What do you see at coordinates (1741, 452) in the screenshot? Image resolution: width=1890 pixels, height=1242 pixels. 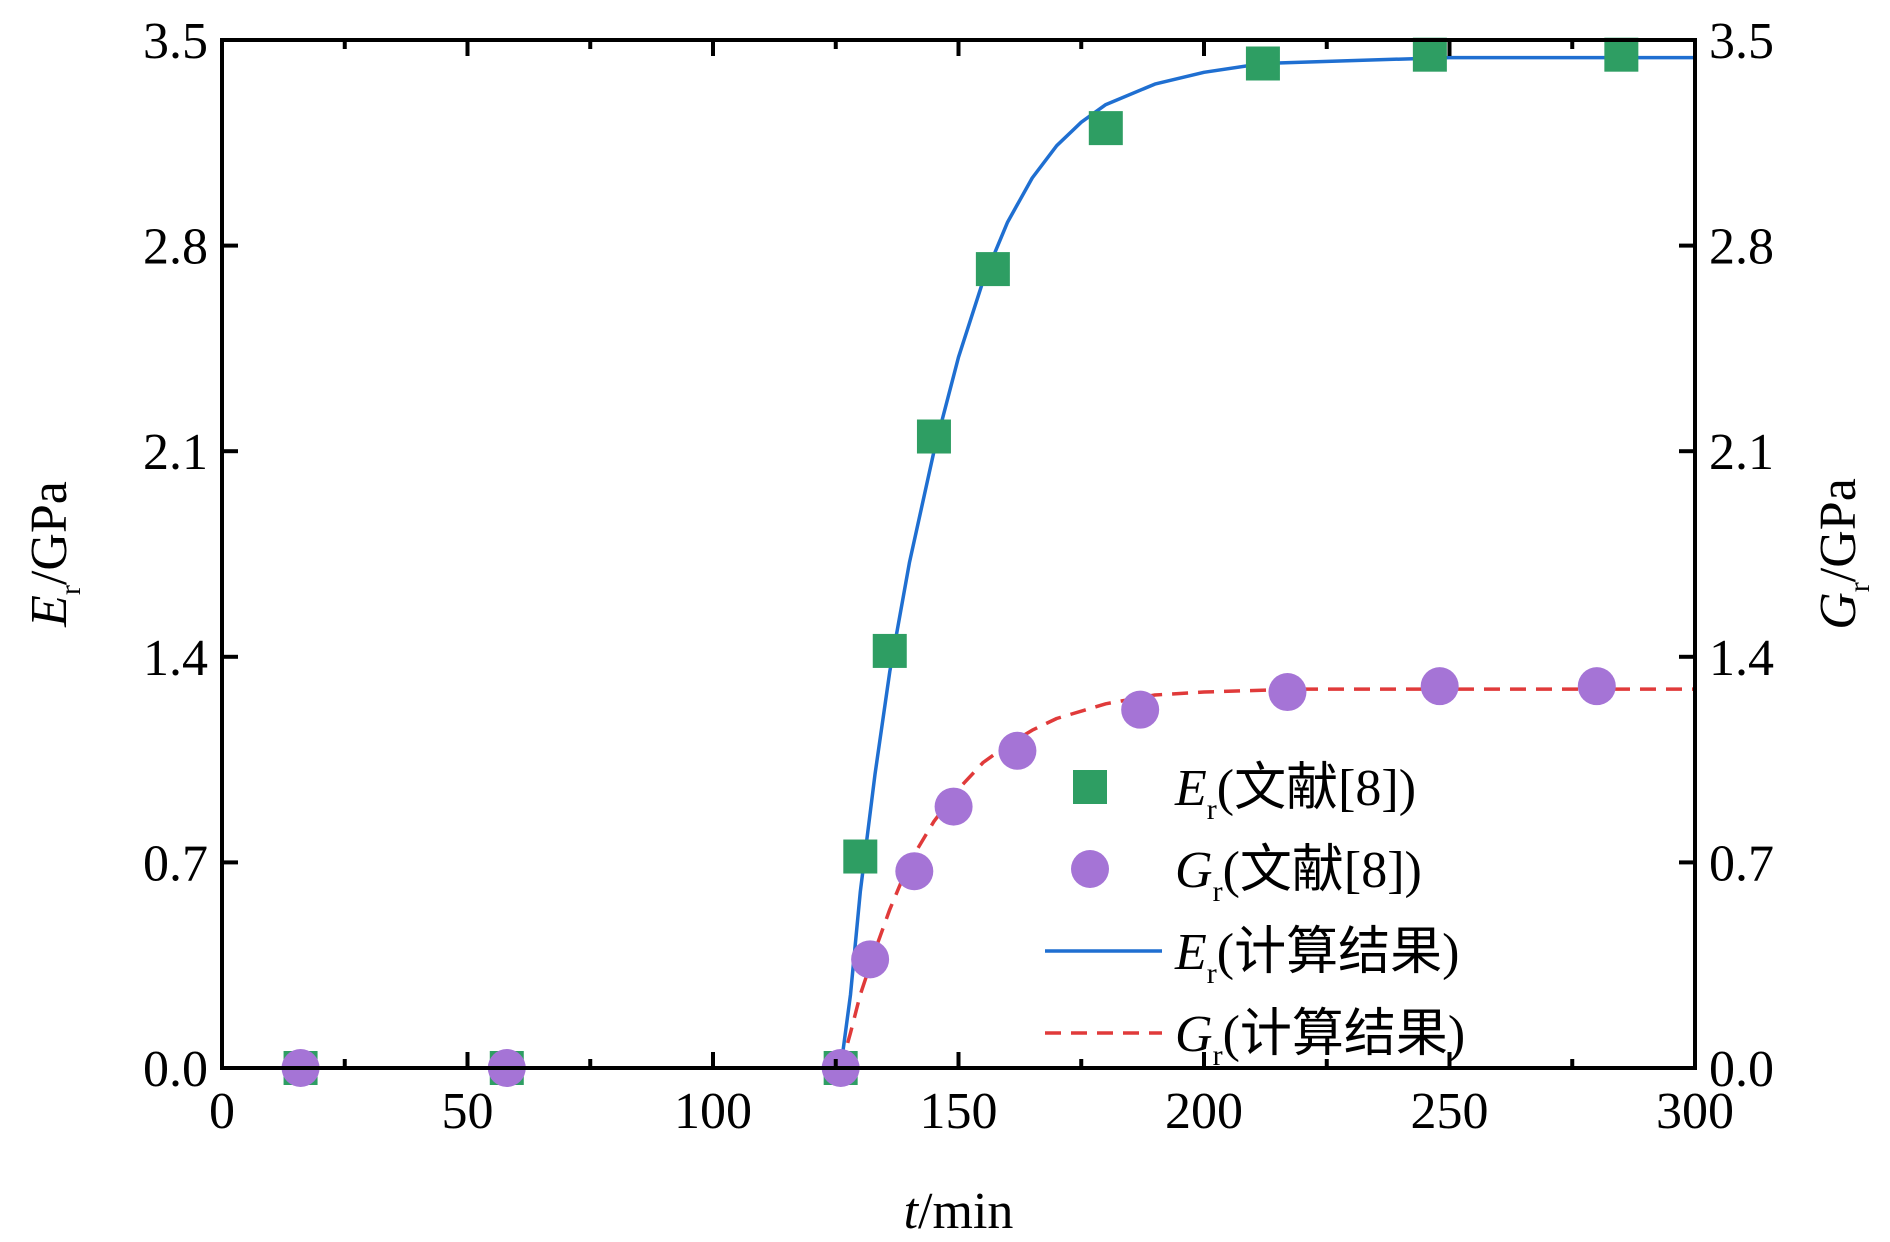 I see `y-right-tick-label: 2.1` at bounding box center [1741, 452].